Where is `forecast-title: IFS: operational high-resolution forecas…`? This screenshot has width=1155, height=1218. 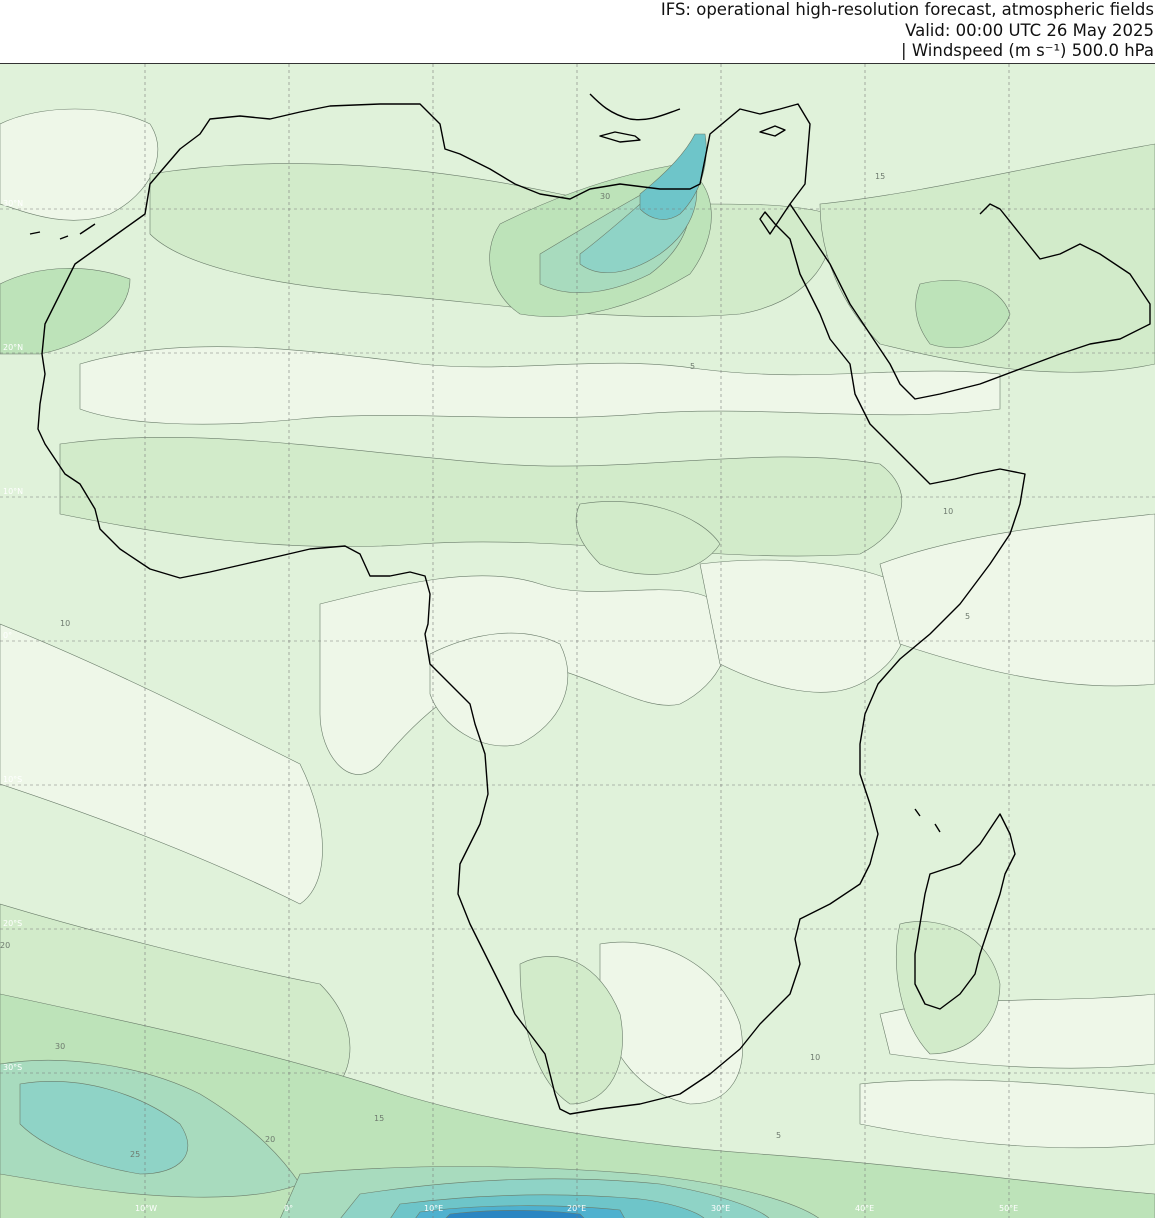
forecast-title: IFS: operational high-resolution forecas… is located at coordinates (907, 9).